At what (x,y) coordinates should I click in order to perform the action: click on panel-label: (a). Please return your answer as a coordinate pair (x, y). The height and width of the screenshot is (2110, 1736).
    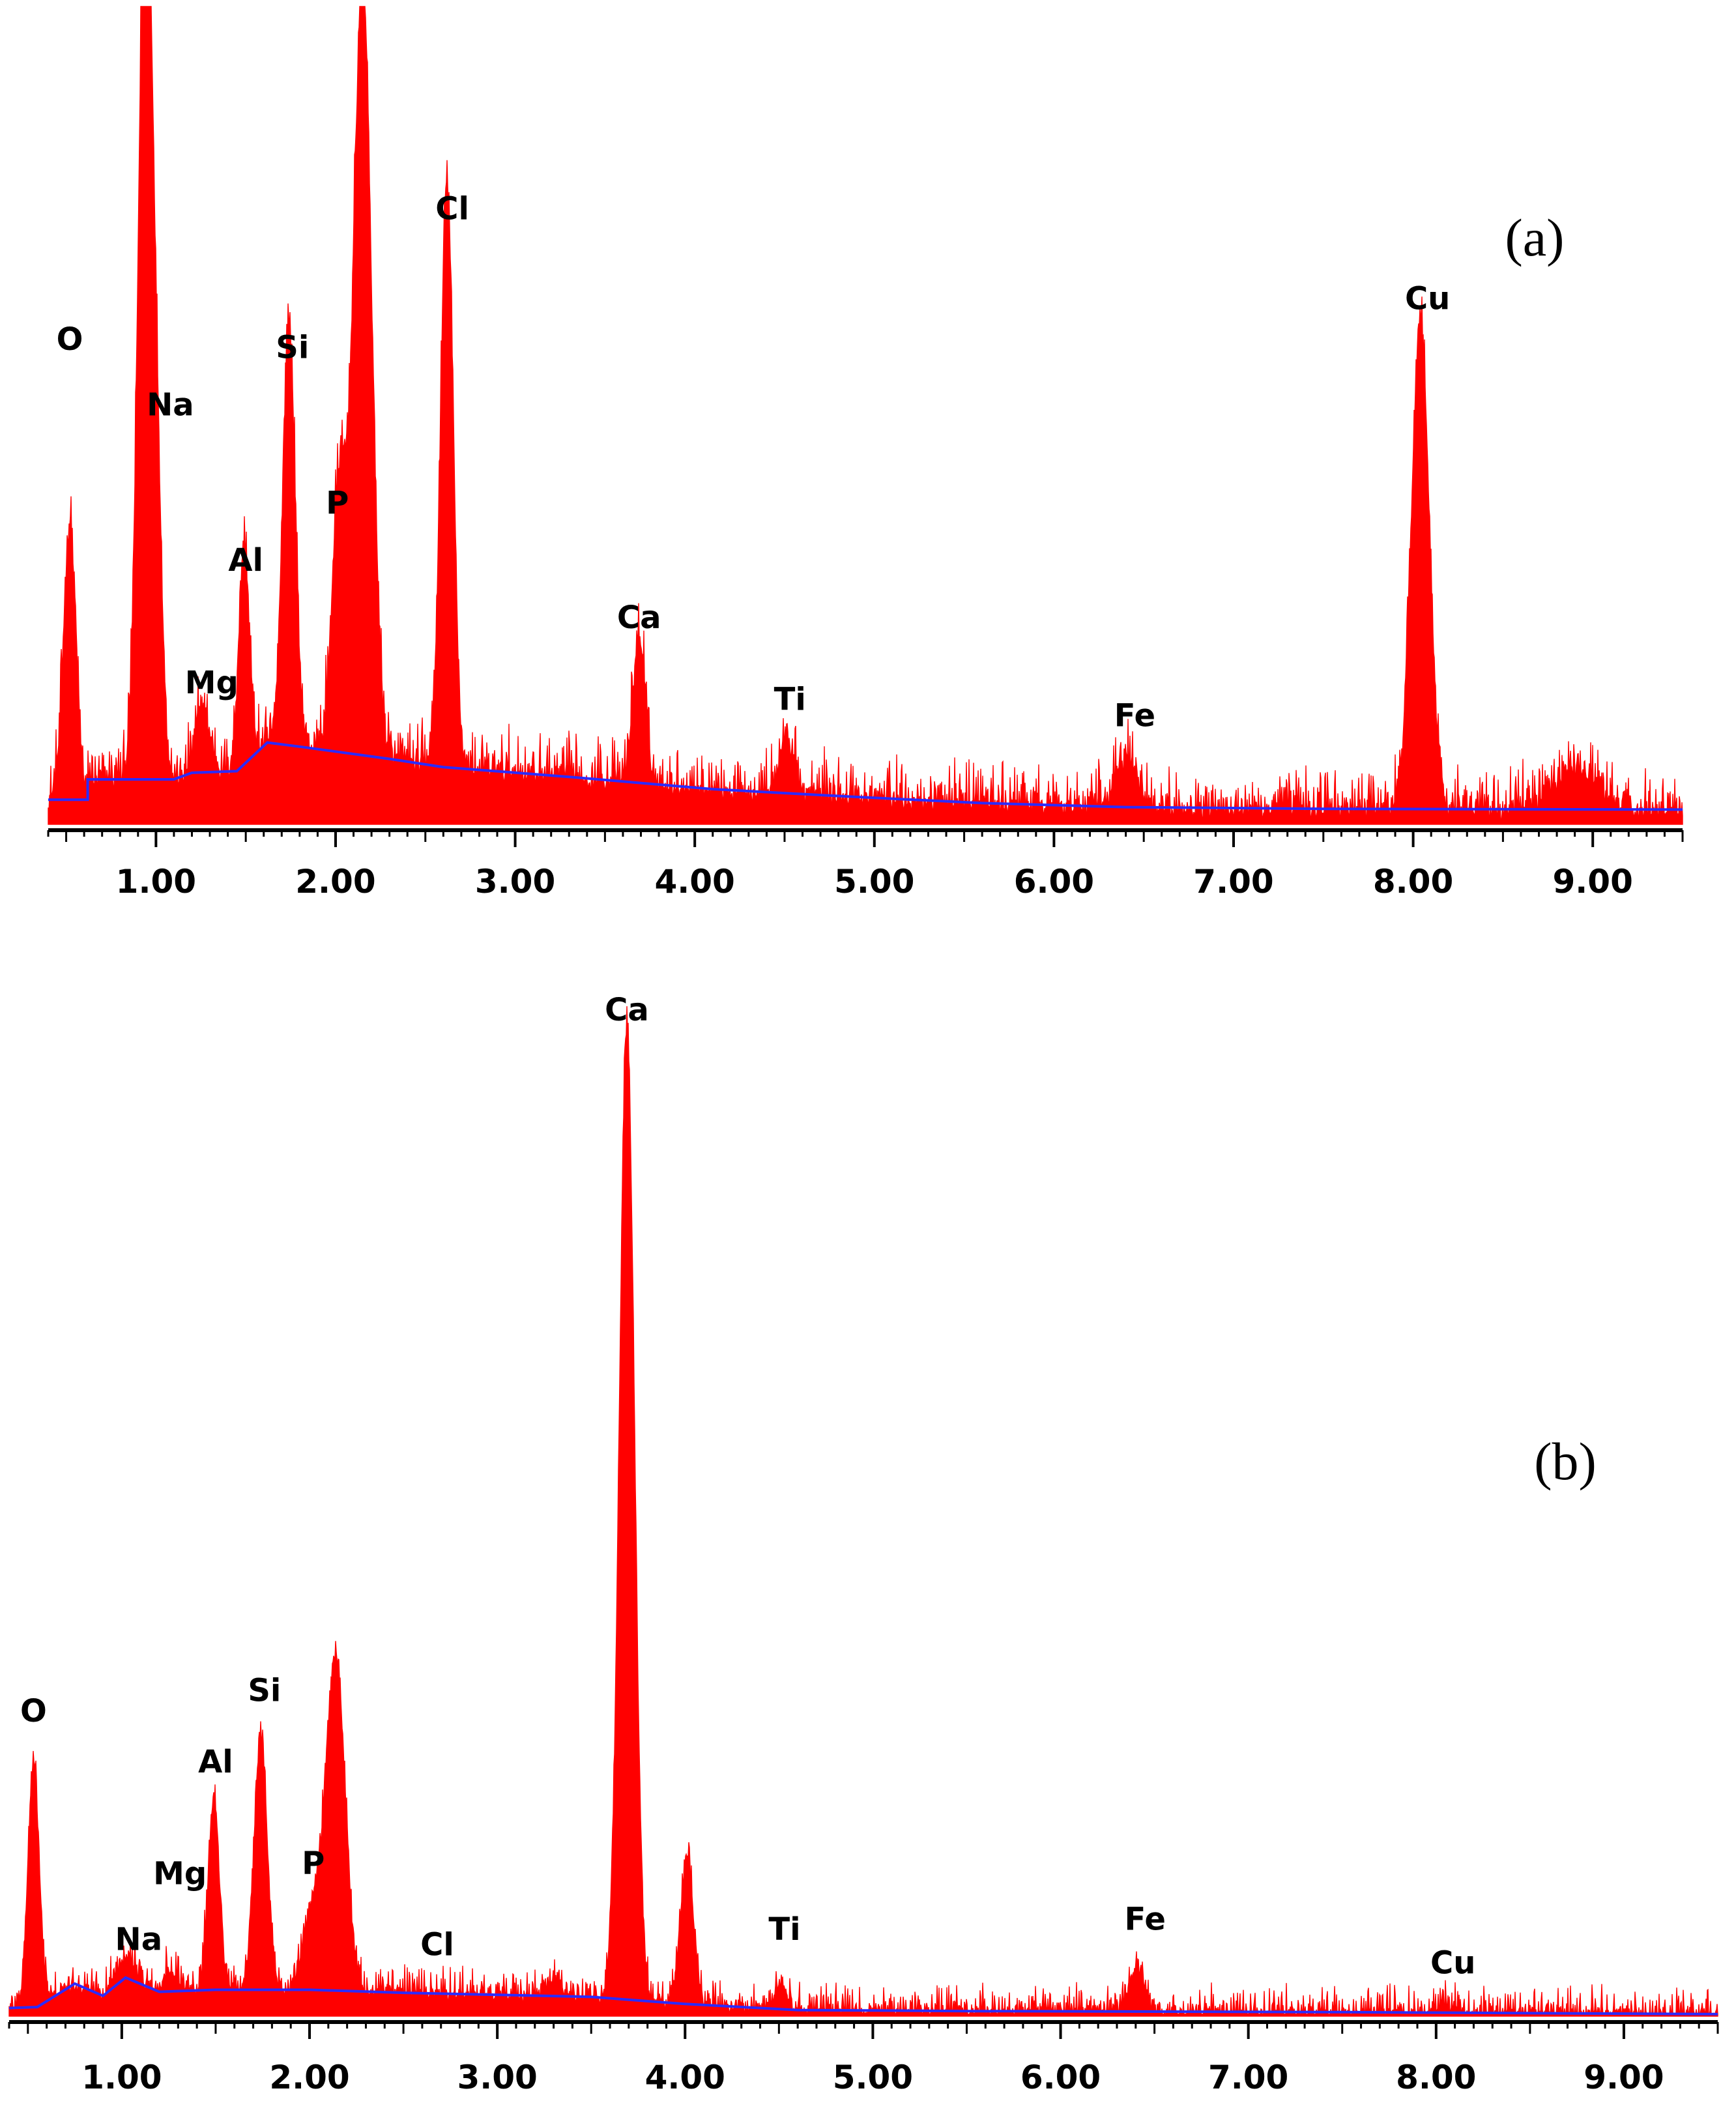
    Looking at the image, I should click on (1534, 237).